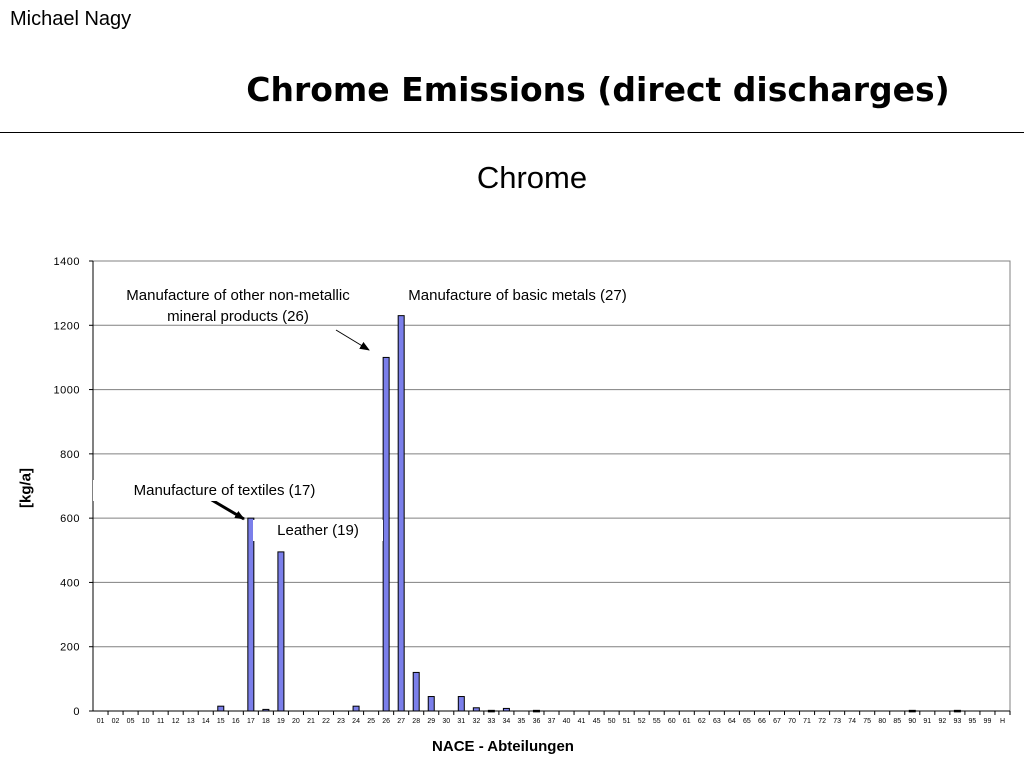 The width and height of the screenshot is (1024, 768). I want to click on annotation-textiles: Manufacture of textiles (17), so click(224, 490).